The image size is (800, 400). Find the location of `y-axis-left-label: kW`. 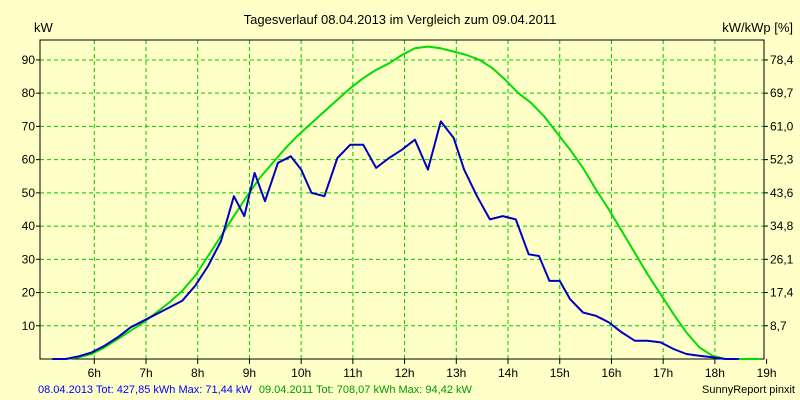

y-axis-left-label: kW is located at coordinates (44, 27).